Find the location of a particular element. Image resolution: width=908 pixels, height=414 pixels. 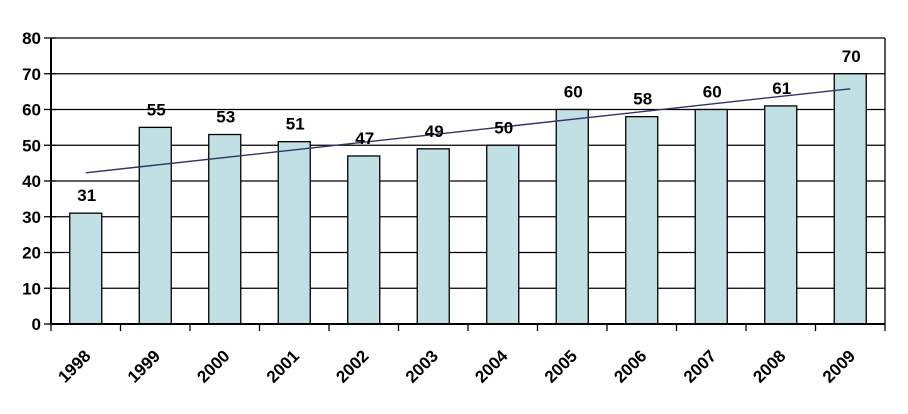

x-category-label: 2000 is located at coordinates (213, 366).